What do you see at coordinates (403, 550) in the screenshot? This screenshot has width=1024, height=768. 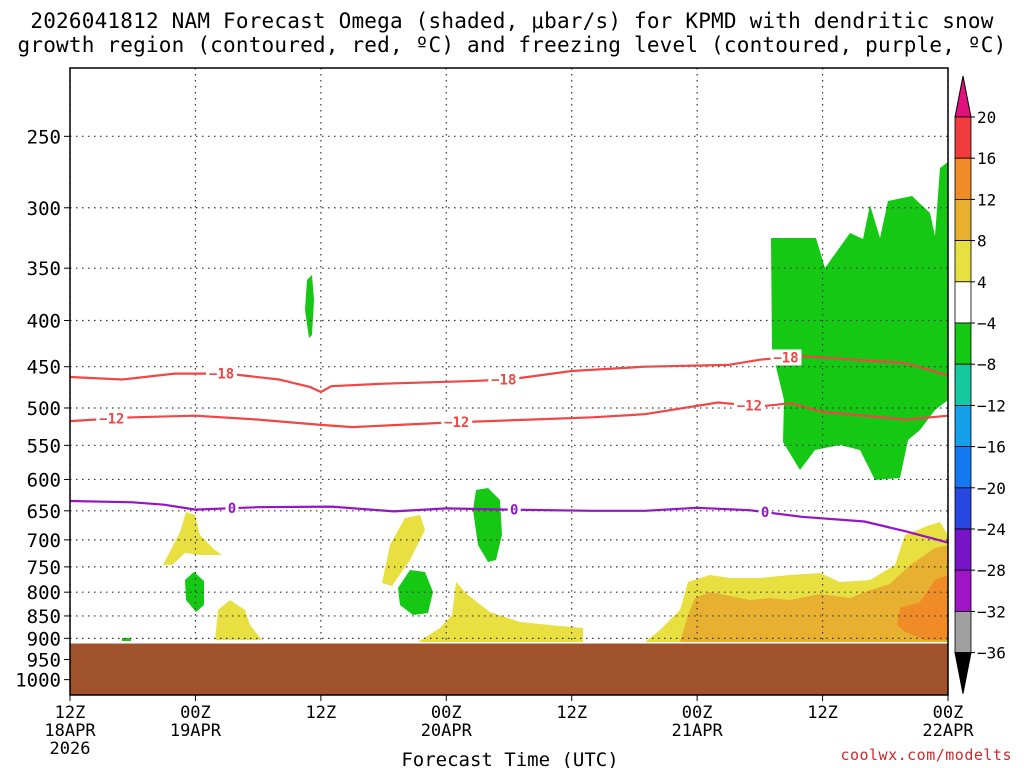 I see `omega-region-positive-4to8-b` at bounding box center [403, 550].